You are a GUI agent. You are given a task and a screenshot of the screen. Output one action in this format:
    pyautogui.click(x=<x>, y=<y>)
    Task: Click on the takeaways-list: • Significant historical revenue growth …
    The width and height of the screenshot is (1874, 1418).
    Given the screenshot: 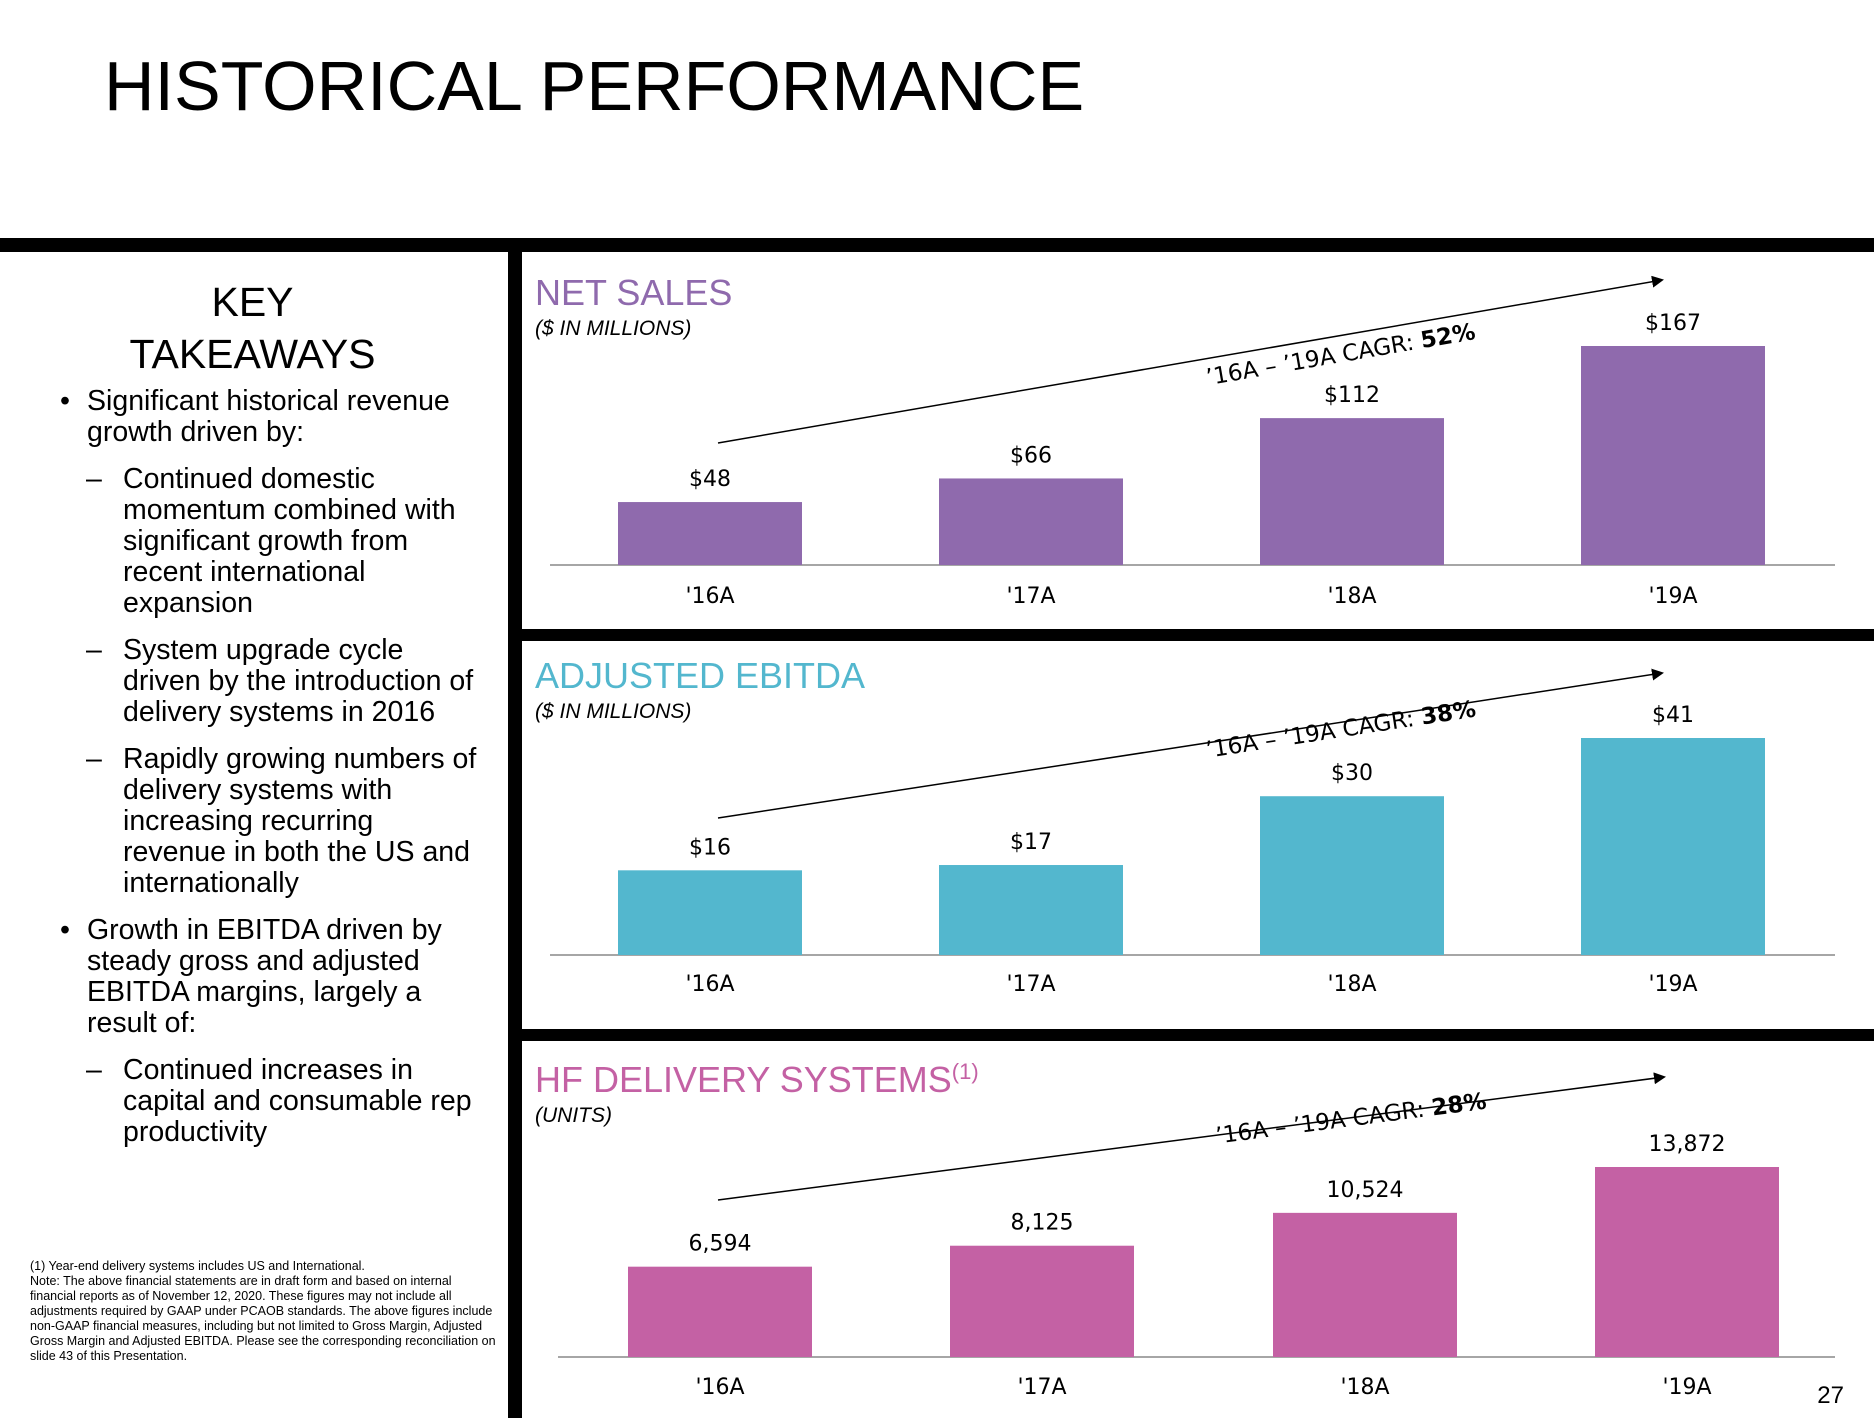 What is the action you would take?
    pyautogui.click(x=270, y=775)
    